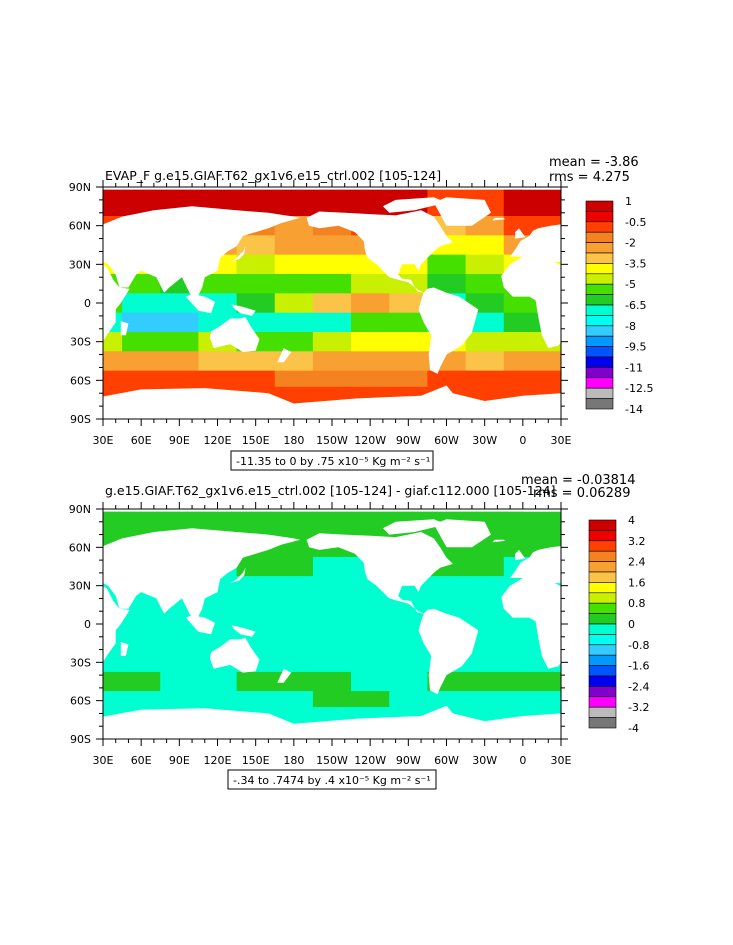 The image size is (733, 945). What do you see at coordinates (630, 326) in the screenshot?
I see `colorbar-label: -8` at bounding box center [630, 326].